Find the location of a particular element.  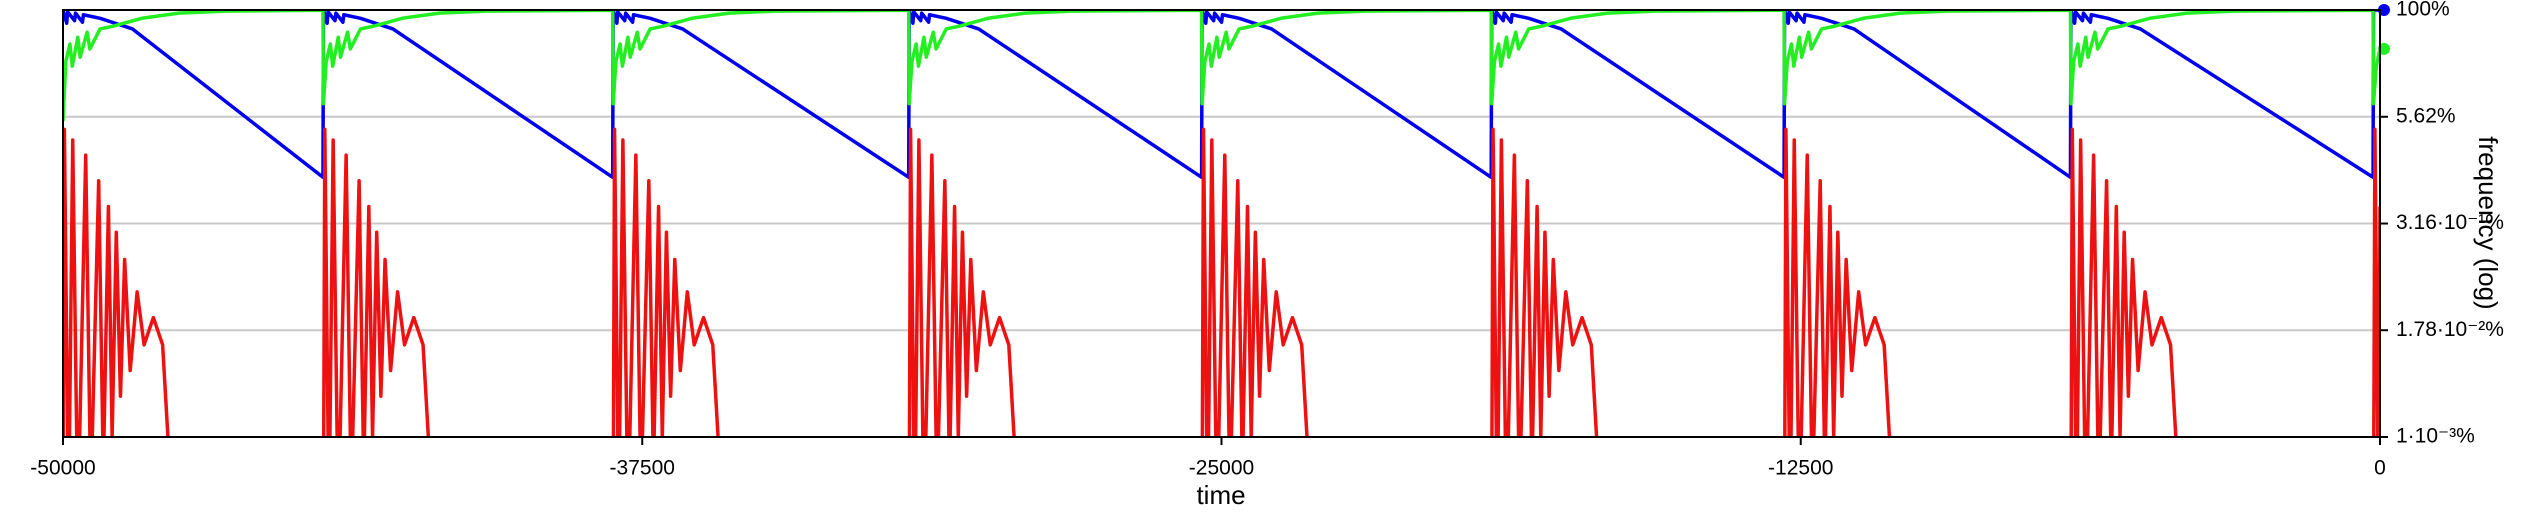

y-tick-label: 100% is located at coordinates (2423, 10).